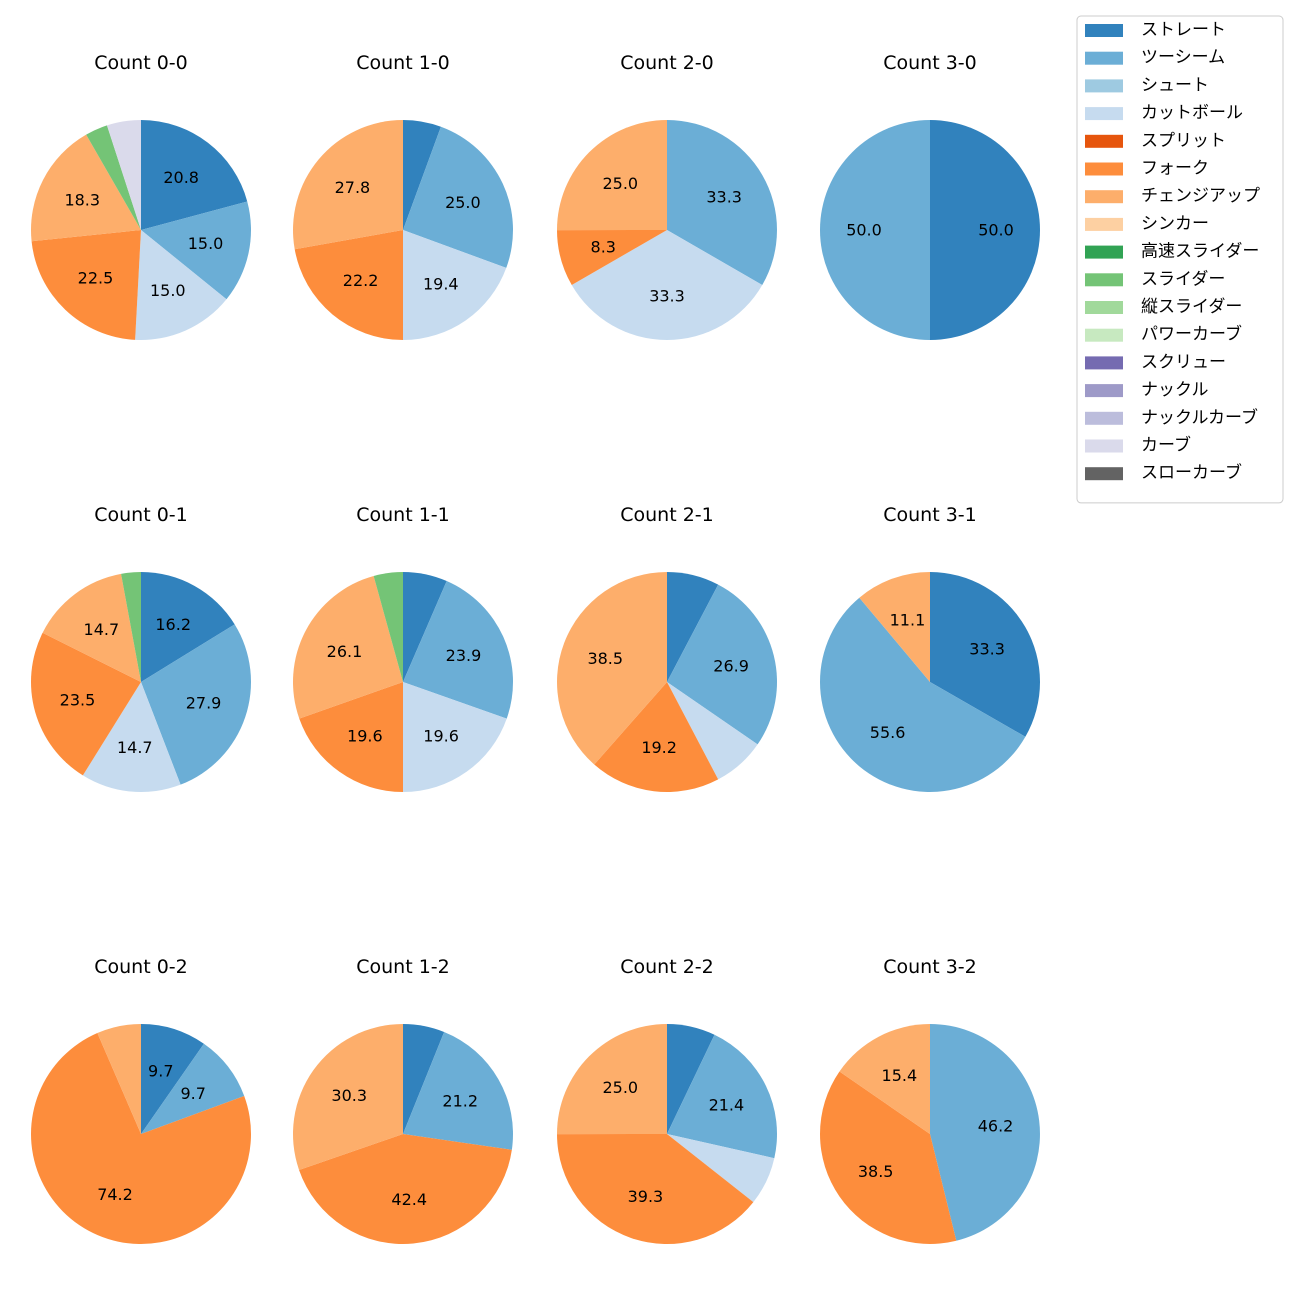 The width and height of the screenshot is (1300, 1300). I want to click on slice-label: 14.7, so click(102, 629).